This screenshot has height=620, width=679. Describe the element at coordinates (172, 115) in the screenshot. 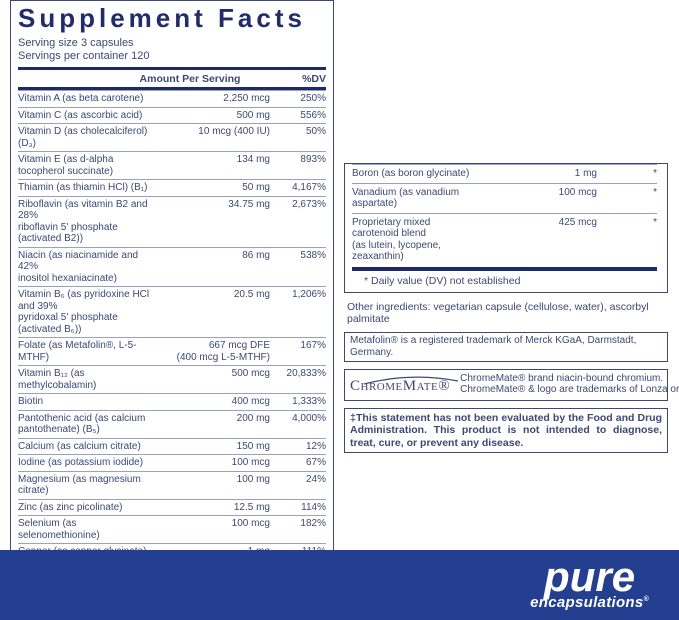

I see `nutrient-row: Vitamin C (as ascorbic acid) 500 mg 556%` at that location.